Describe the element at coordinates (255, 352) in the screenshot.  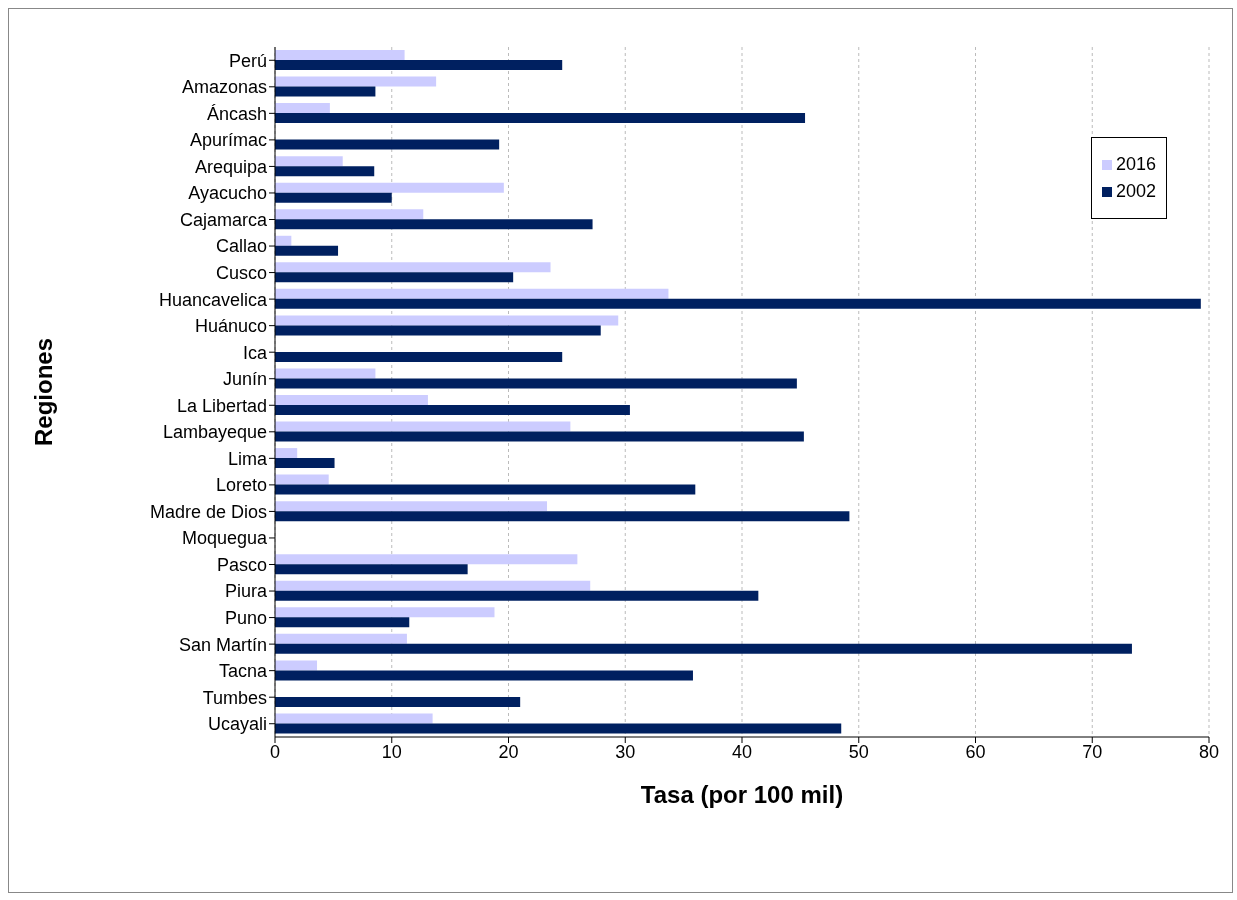
I see `y-tick-label: Ica` at that location.